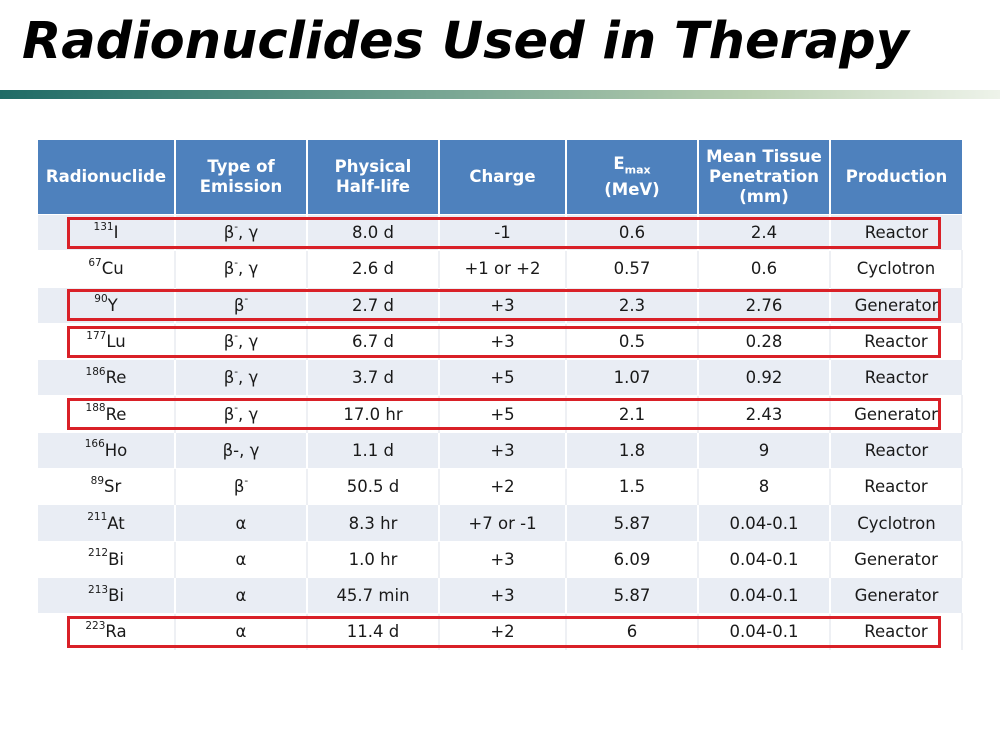 The width and height of the screenshot is (1000, 750). Describe the element at coordinates (116, 414) in the screenshot. I see `element-symbol: Re` at that location.